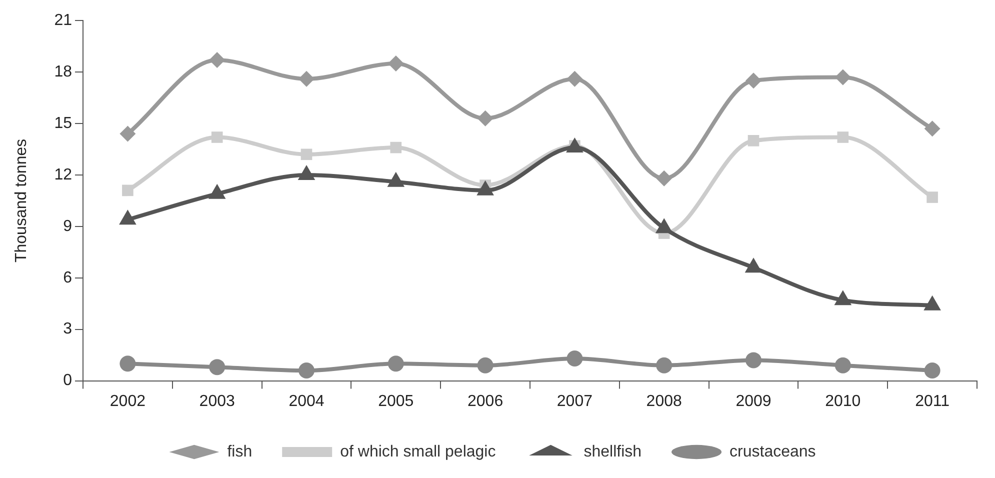 This screenshot has height=478, width=995. Describe the element at coordinates (574, 401) in the screenshot. I see `x-tick-label: 2007` at that location.